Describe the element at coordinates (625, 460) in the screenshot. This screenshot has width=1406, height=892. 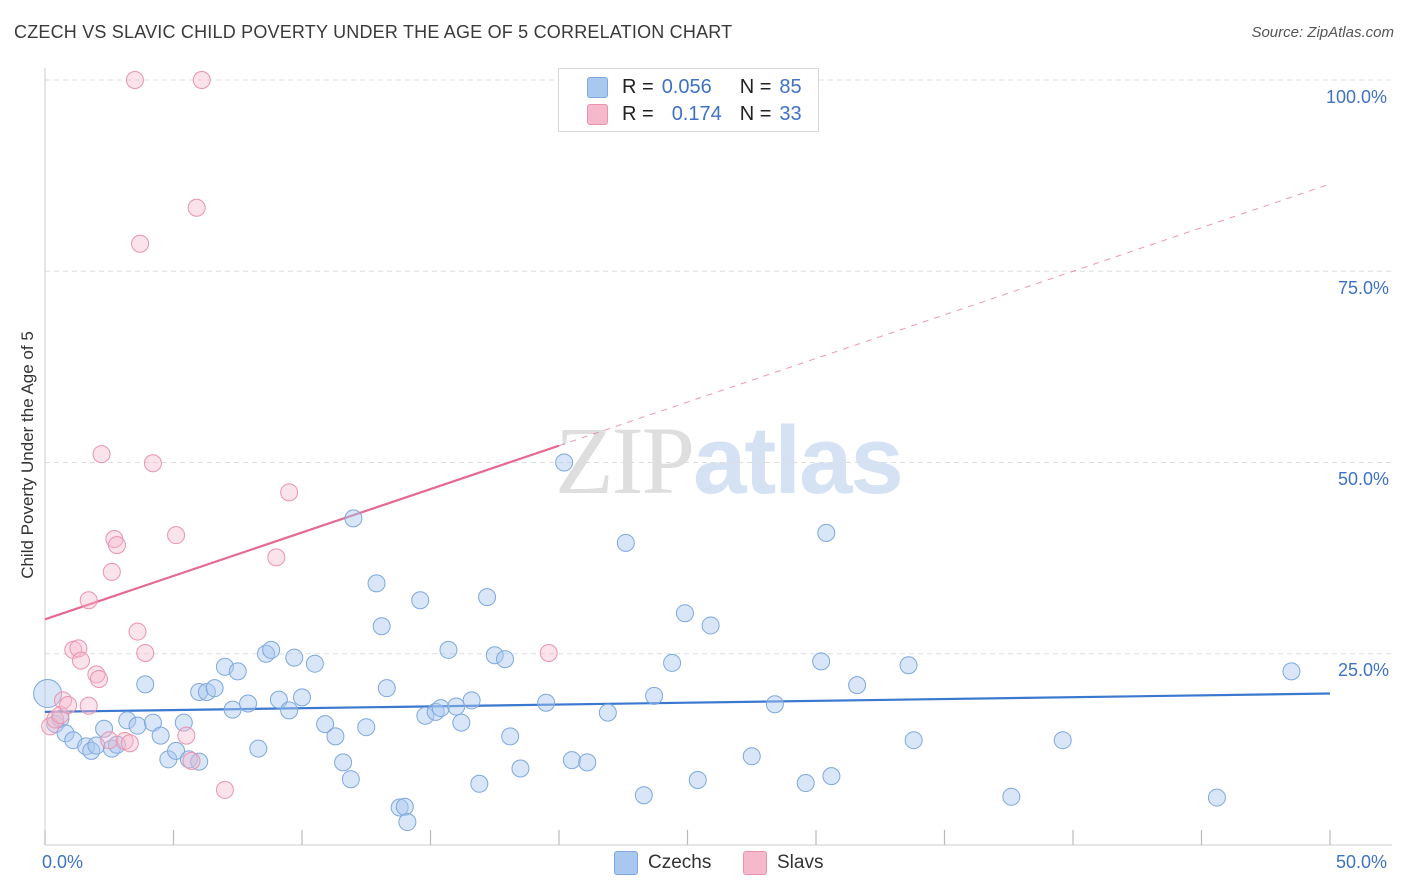
I see `watermark-zip: ZIP` at that location.